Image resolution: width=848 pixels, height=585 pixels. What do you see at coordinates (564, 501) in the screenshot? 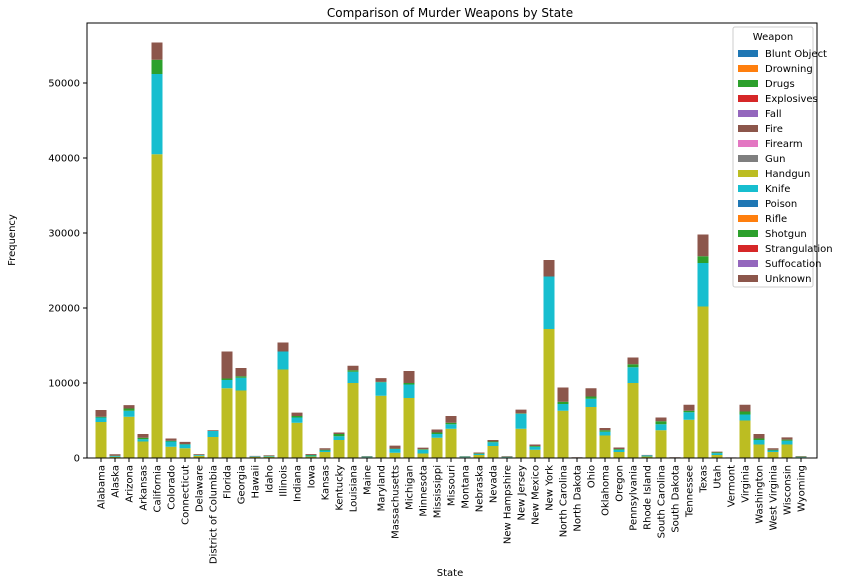
I see `x-tick-label: North Carolina` at bounding box center [564, 501].